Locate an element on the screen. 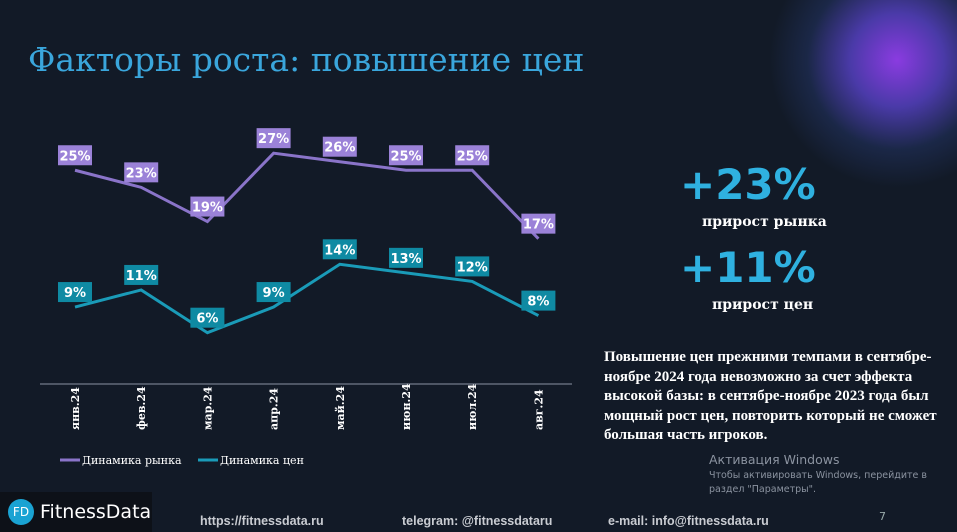 This screenshot has height=532, width=957. page-number: 7 is located at coordinates (882, 516).